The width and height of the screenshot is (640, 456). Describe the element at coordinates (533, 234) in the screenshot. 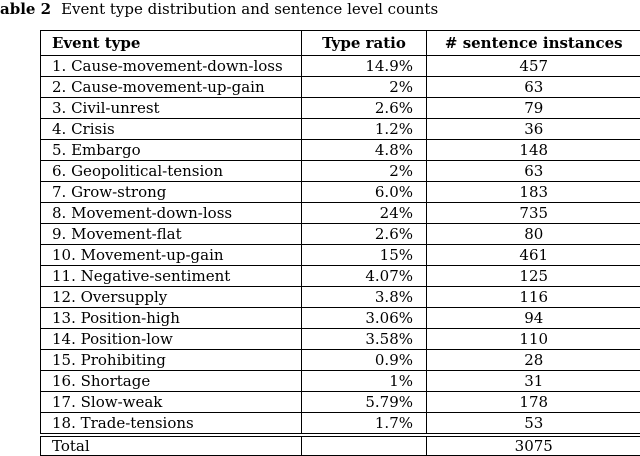

I see `count-cell: 80` at that location.